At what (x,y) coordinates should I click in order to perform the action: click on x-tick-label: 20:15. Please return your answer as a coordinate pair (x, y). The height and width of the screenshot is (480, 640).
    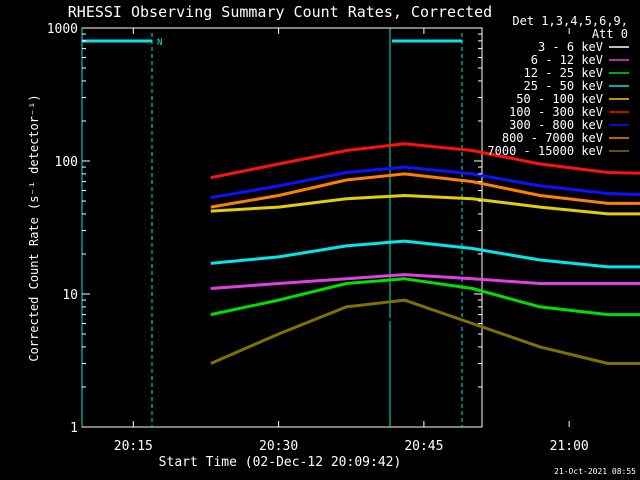
    Looking at the image, I should click on (133, 446).